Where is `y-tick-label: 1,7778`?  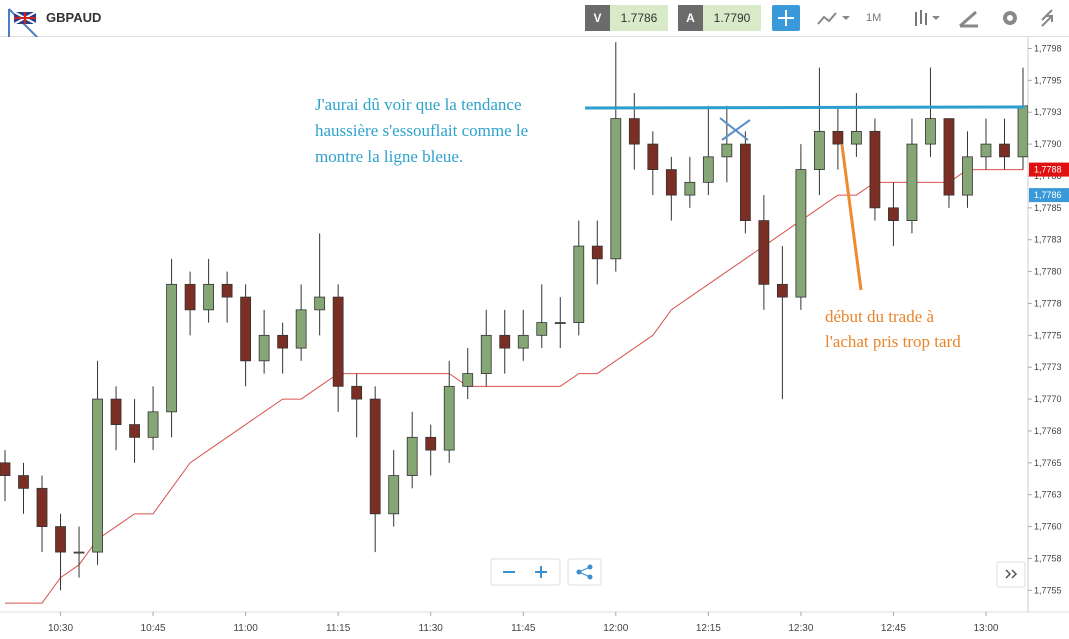 y-tick-label: 1,7778 is located at coordinates (1048, 303).